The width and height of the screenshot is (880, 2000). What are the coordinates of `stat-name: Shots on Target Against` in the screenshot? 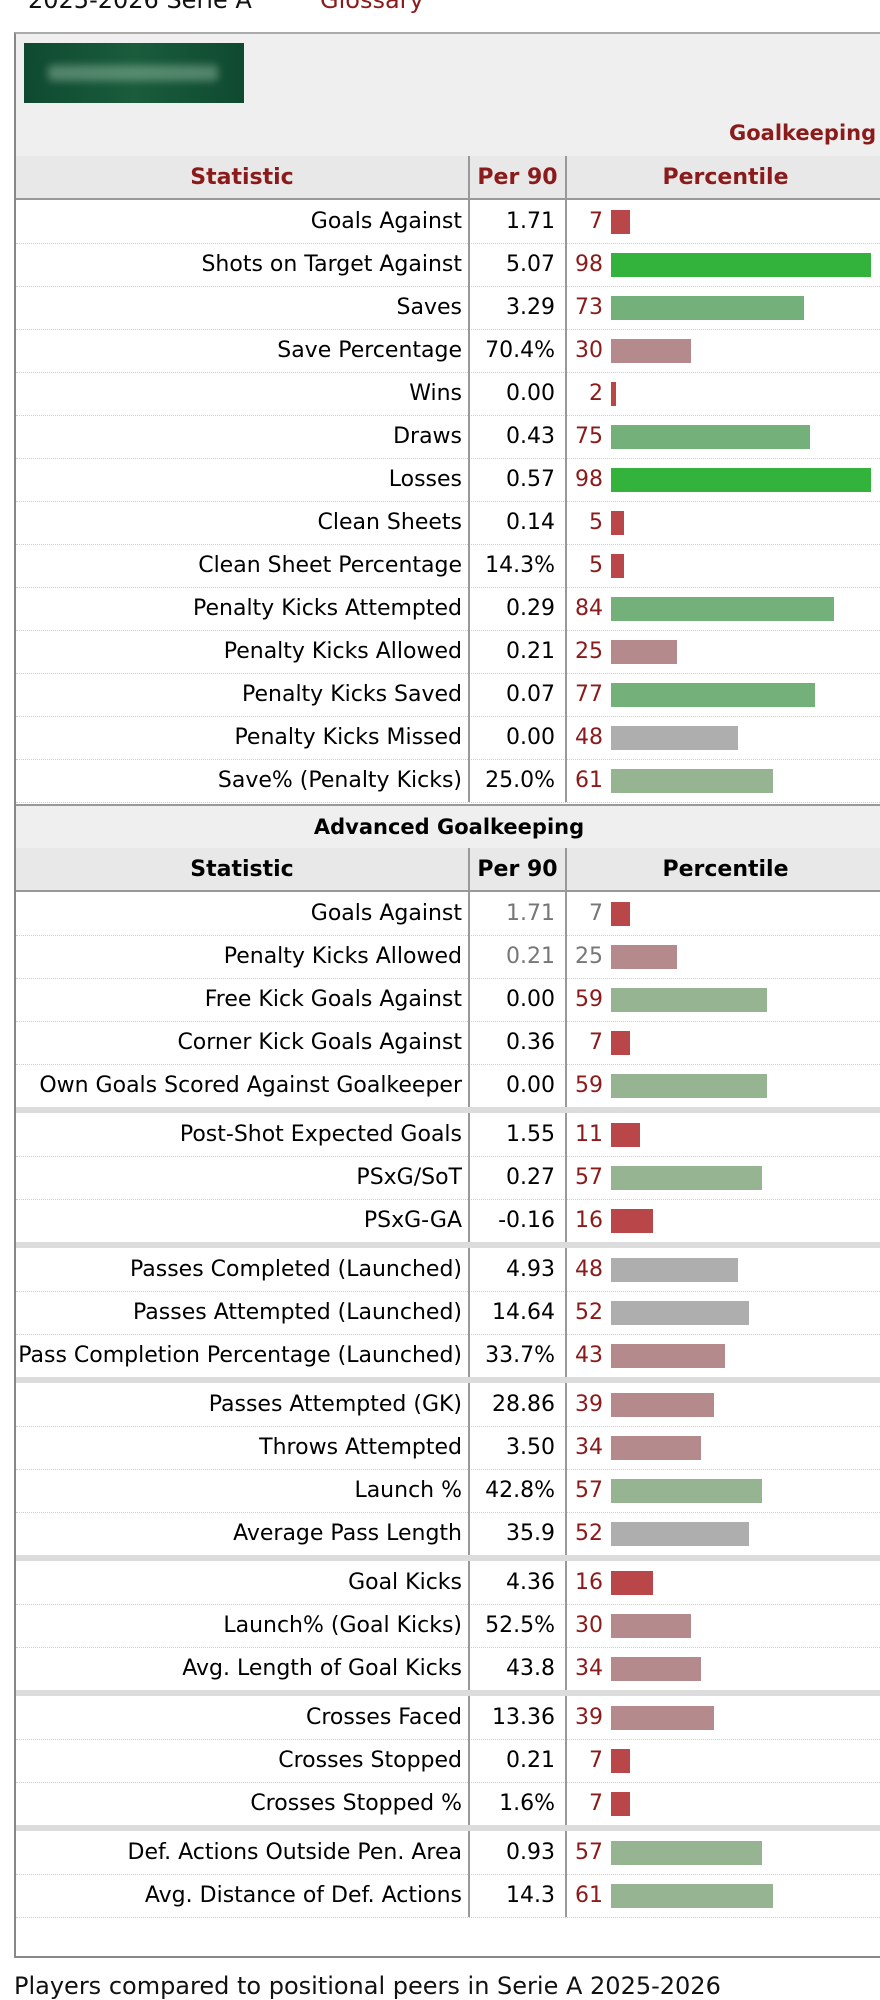 It's located at (331, 264).